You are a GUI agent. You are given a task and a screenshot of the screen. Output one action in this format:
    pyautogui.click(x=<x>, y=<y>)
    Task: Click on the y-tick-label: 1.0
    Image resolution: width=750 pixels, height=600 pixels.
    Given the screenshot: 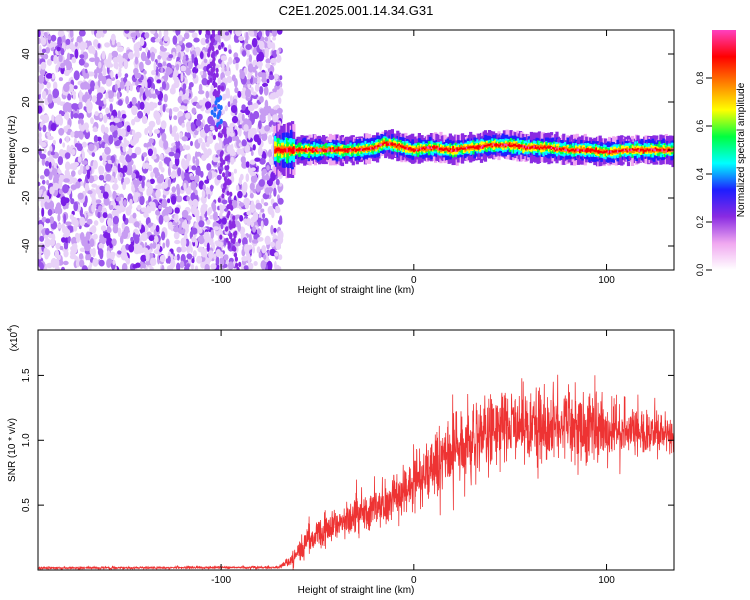 What is the action you would take?
    pyautogui.click(x=26, y=440)
    